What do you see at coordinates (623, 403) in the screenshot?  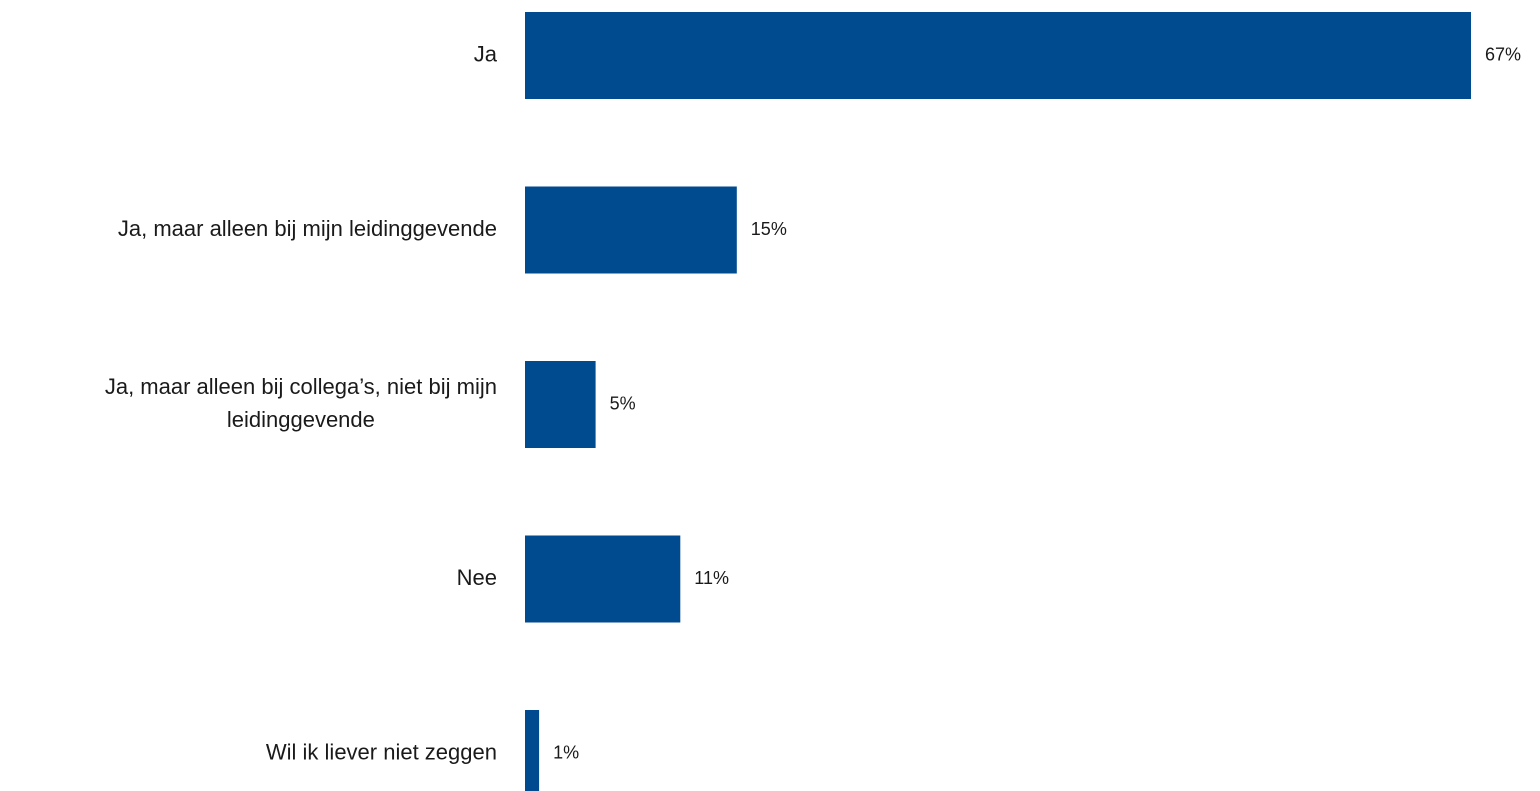 I see `value-label-3: 5%` at bounding box center [623, 403].